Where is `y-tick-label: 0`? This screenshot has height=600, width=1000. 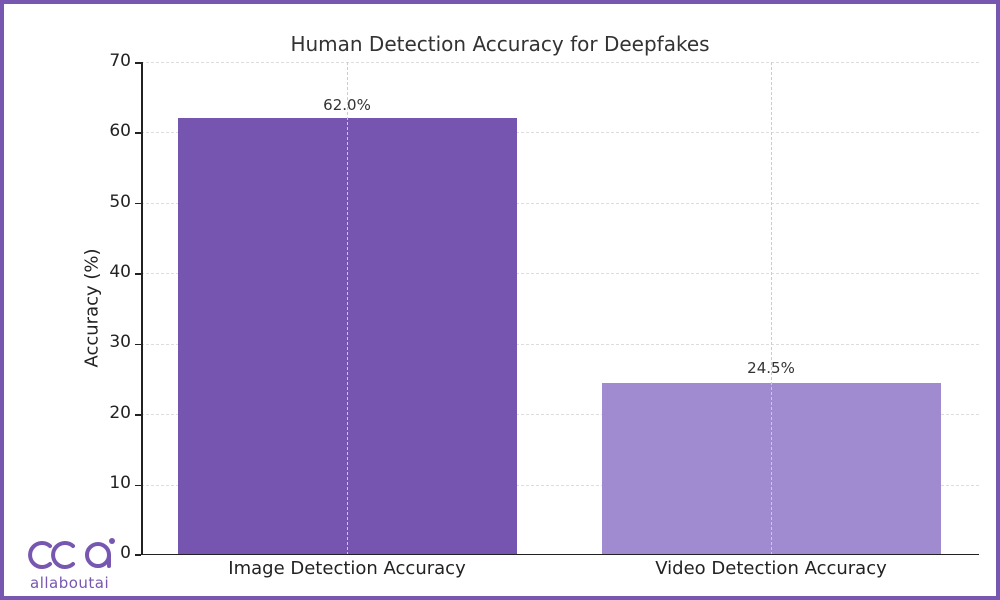
y-tick-label: 0 is located at coordinates (125, 553).